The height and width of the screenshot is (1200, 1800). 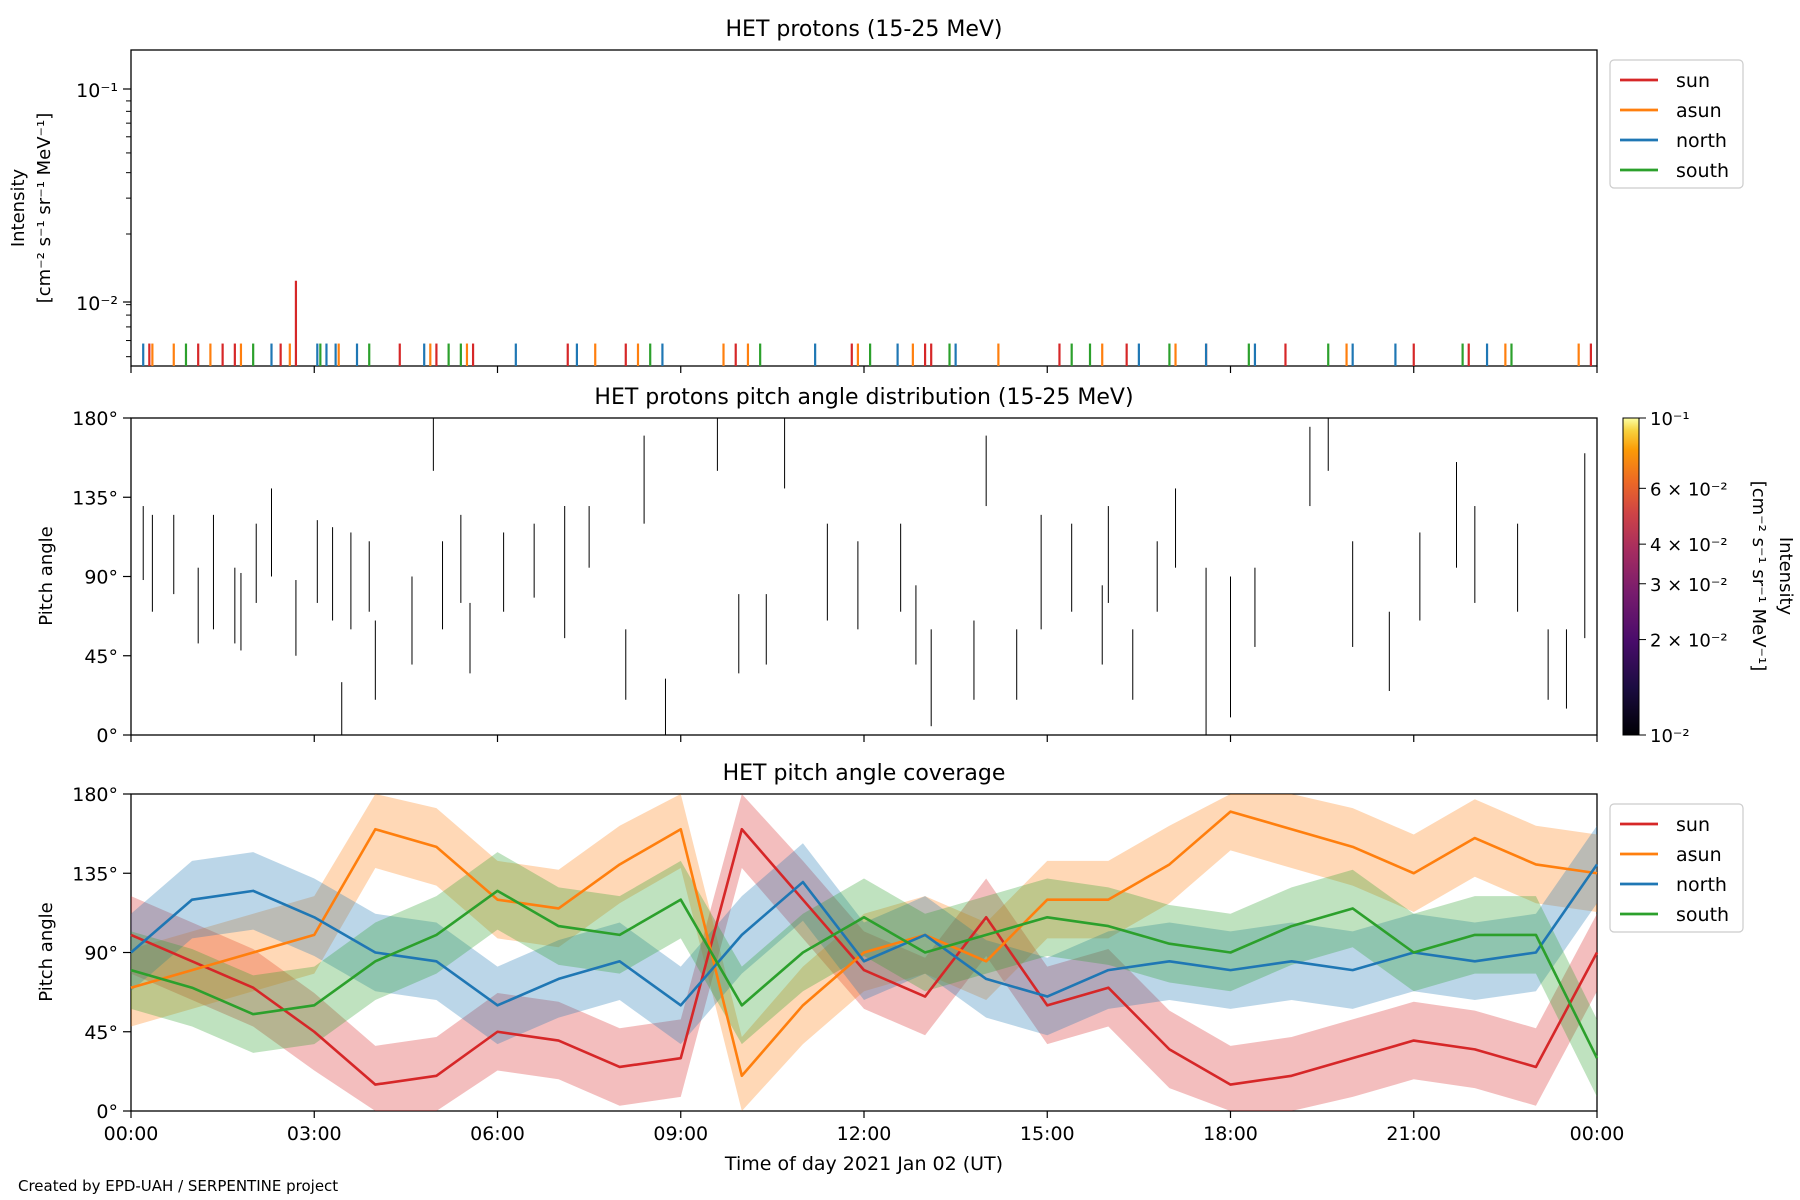 What do you see at coordinates (864, 369) in the screenshot?
I see `panel1-xticks` at bounding box center [864, 369].